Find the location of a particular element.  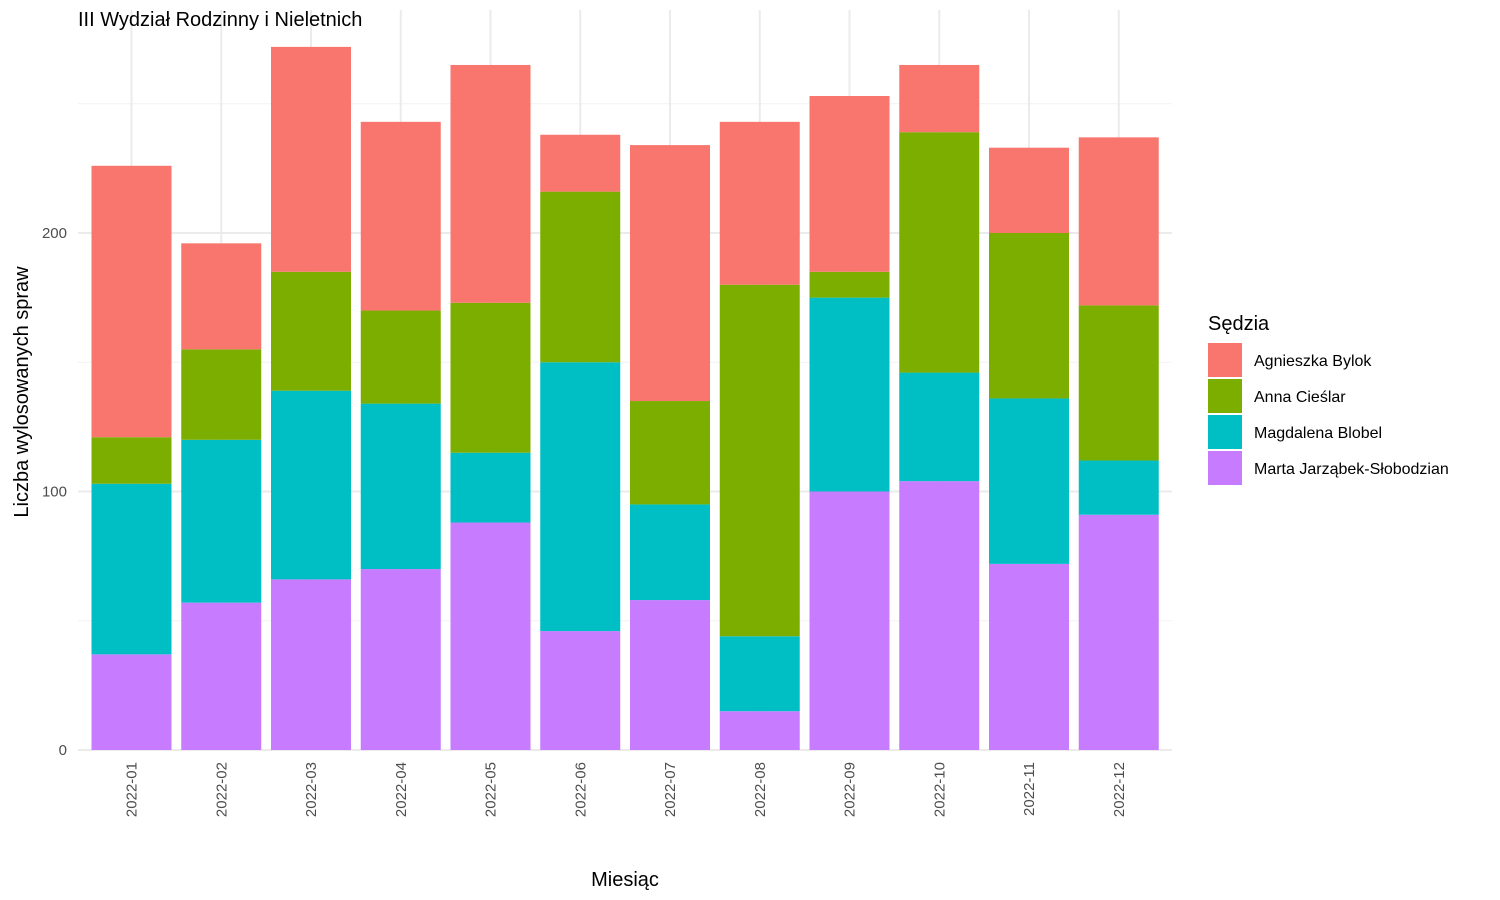

y-tick-label: 200 is located at coordinates (54, 233).